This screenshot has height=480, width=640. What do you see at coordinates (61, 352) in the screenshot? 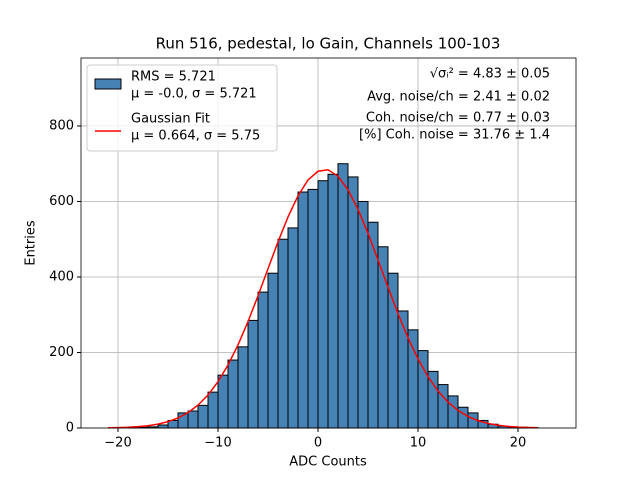
I see `y-tick-label: 200` at bounding box center [61, 352].